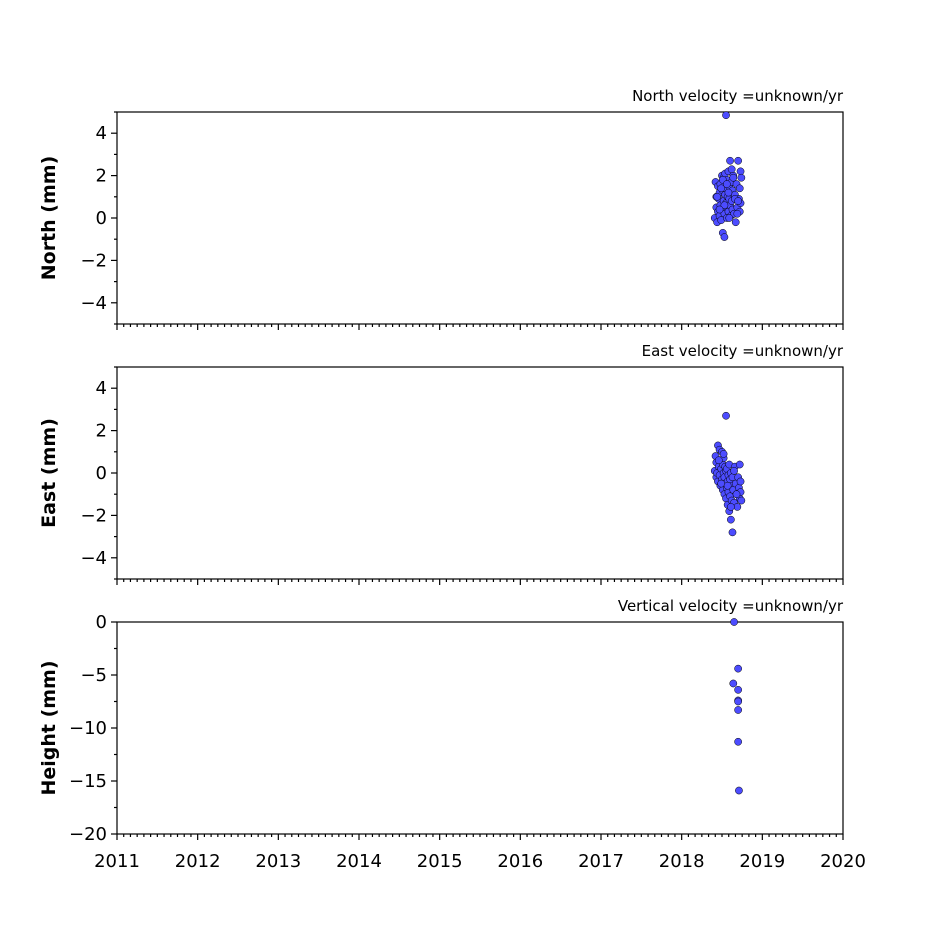  Describe the element at coordinates (101, 388) in the screenshot. I see `east-ytick-label: 4` at that location.